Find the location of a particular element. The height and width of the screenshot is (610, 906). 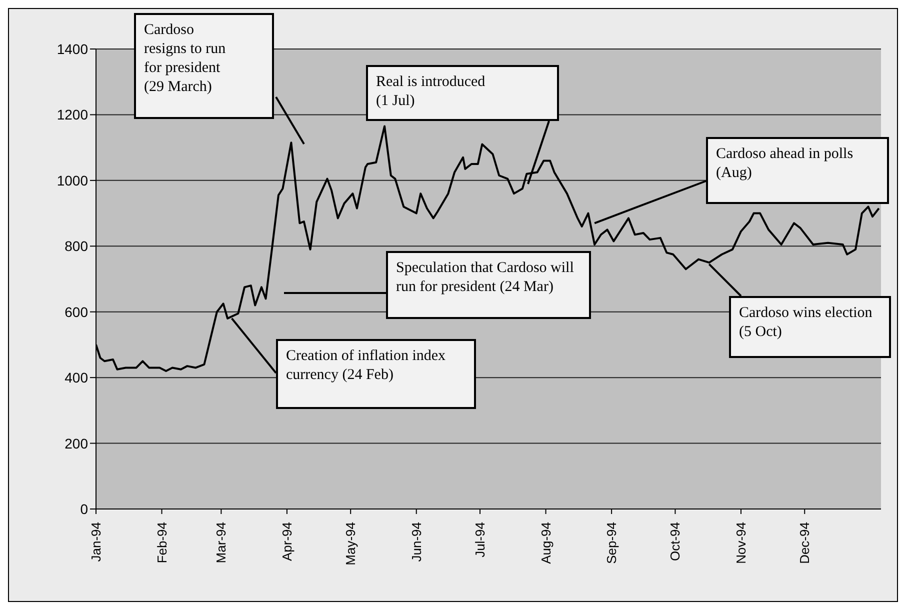

annotation: Cardoso resigns to run for president (29 March) is located at coordinates (185, 59).